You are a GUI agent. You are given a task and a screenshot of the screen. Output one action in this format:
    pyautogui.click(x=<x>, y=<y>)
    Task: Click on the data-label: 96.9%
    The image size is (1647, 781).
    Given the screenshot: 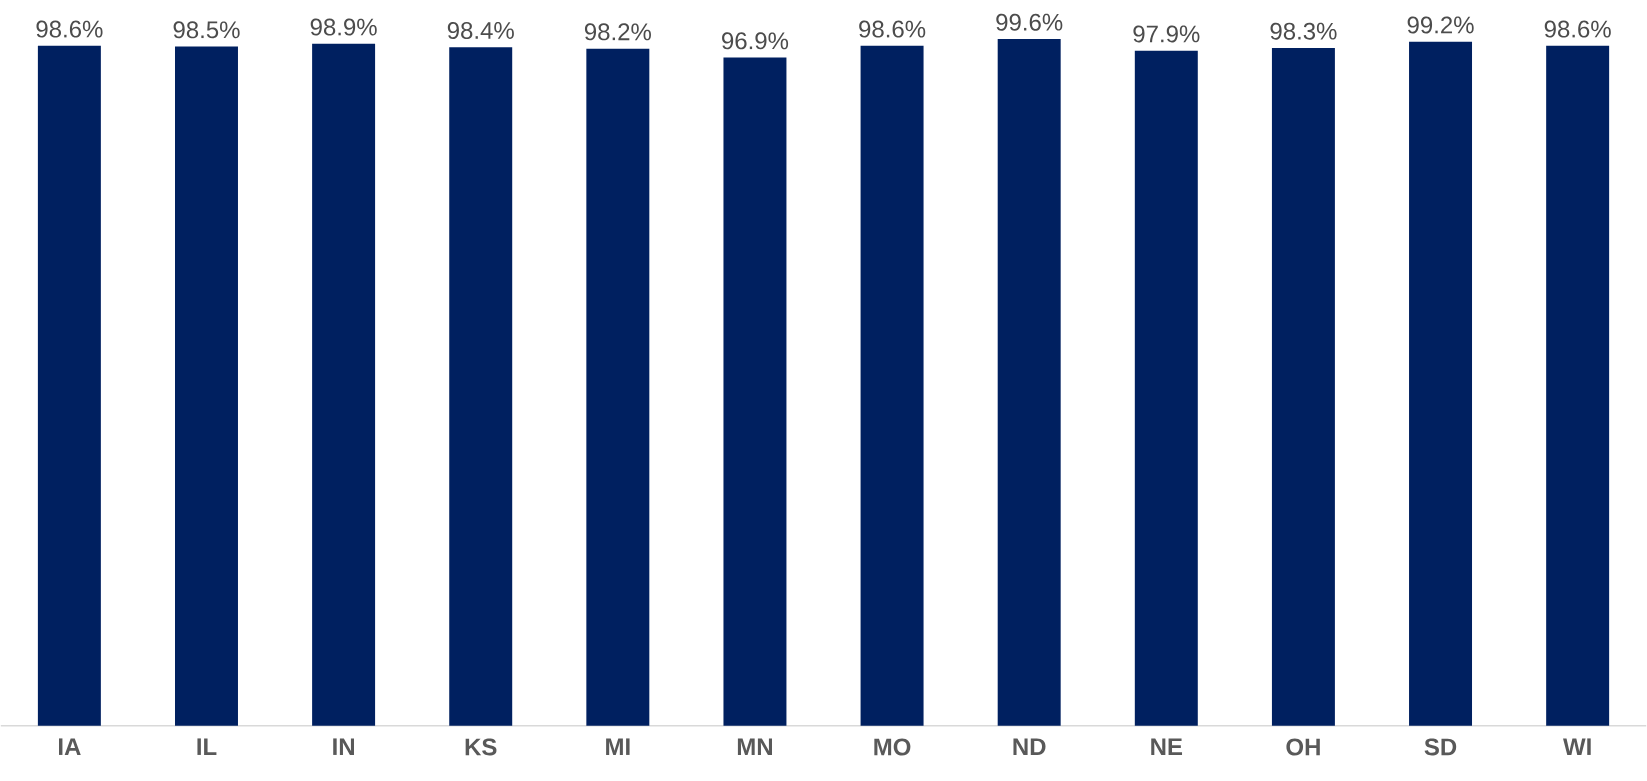 What is the action you would take?
    pyautogui.click(x=755, y=41)
    